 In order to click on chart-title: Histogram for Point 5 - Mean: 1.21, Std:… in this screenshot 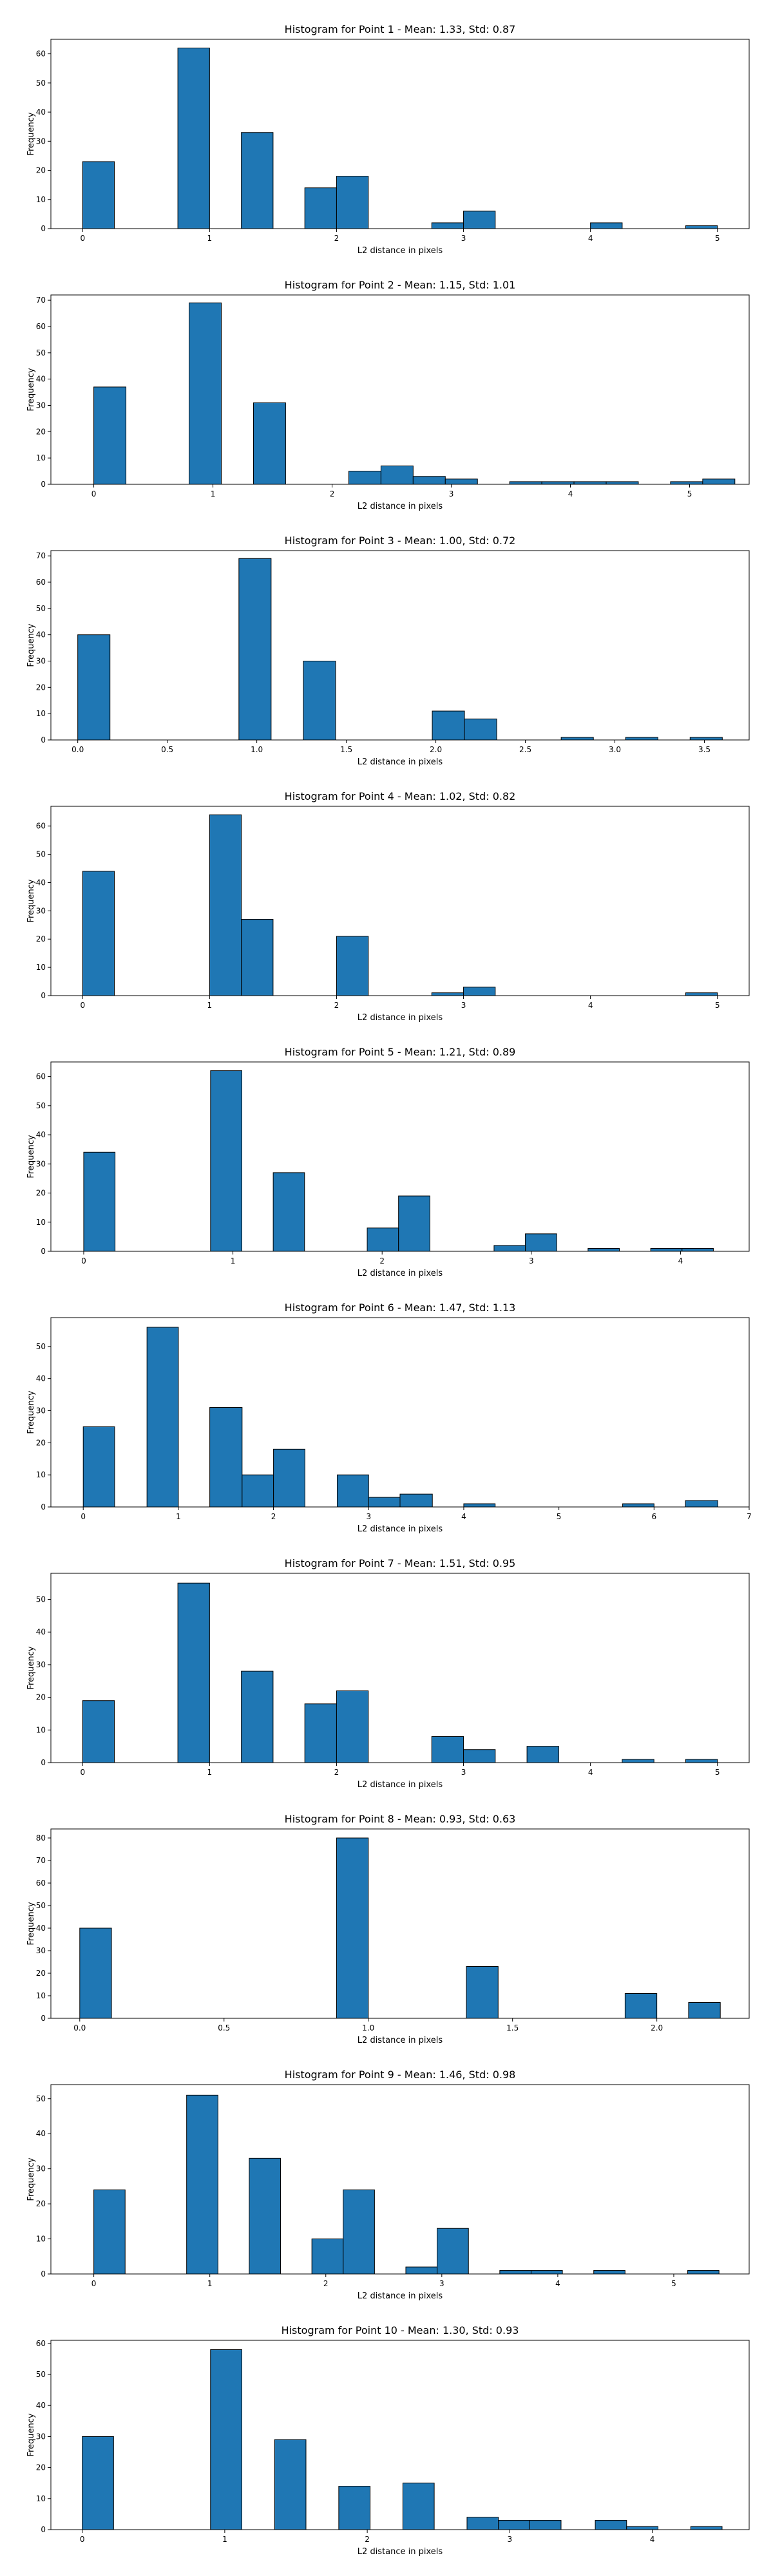, I will do `click(400, 1052)`.